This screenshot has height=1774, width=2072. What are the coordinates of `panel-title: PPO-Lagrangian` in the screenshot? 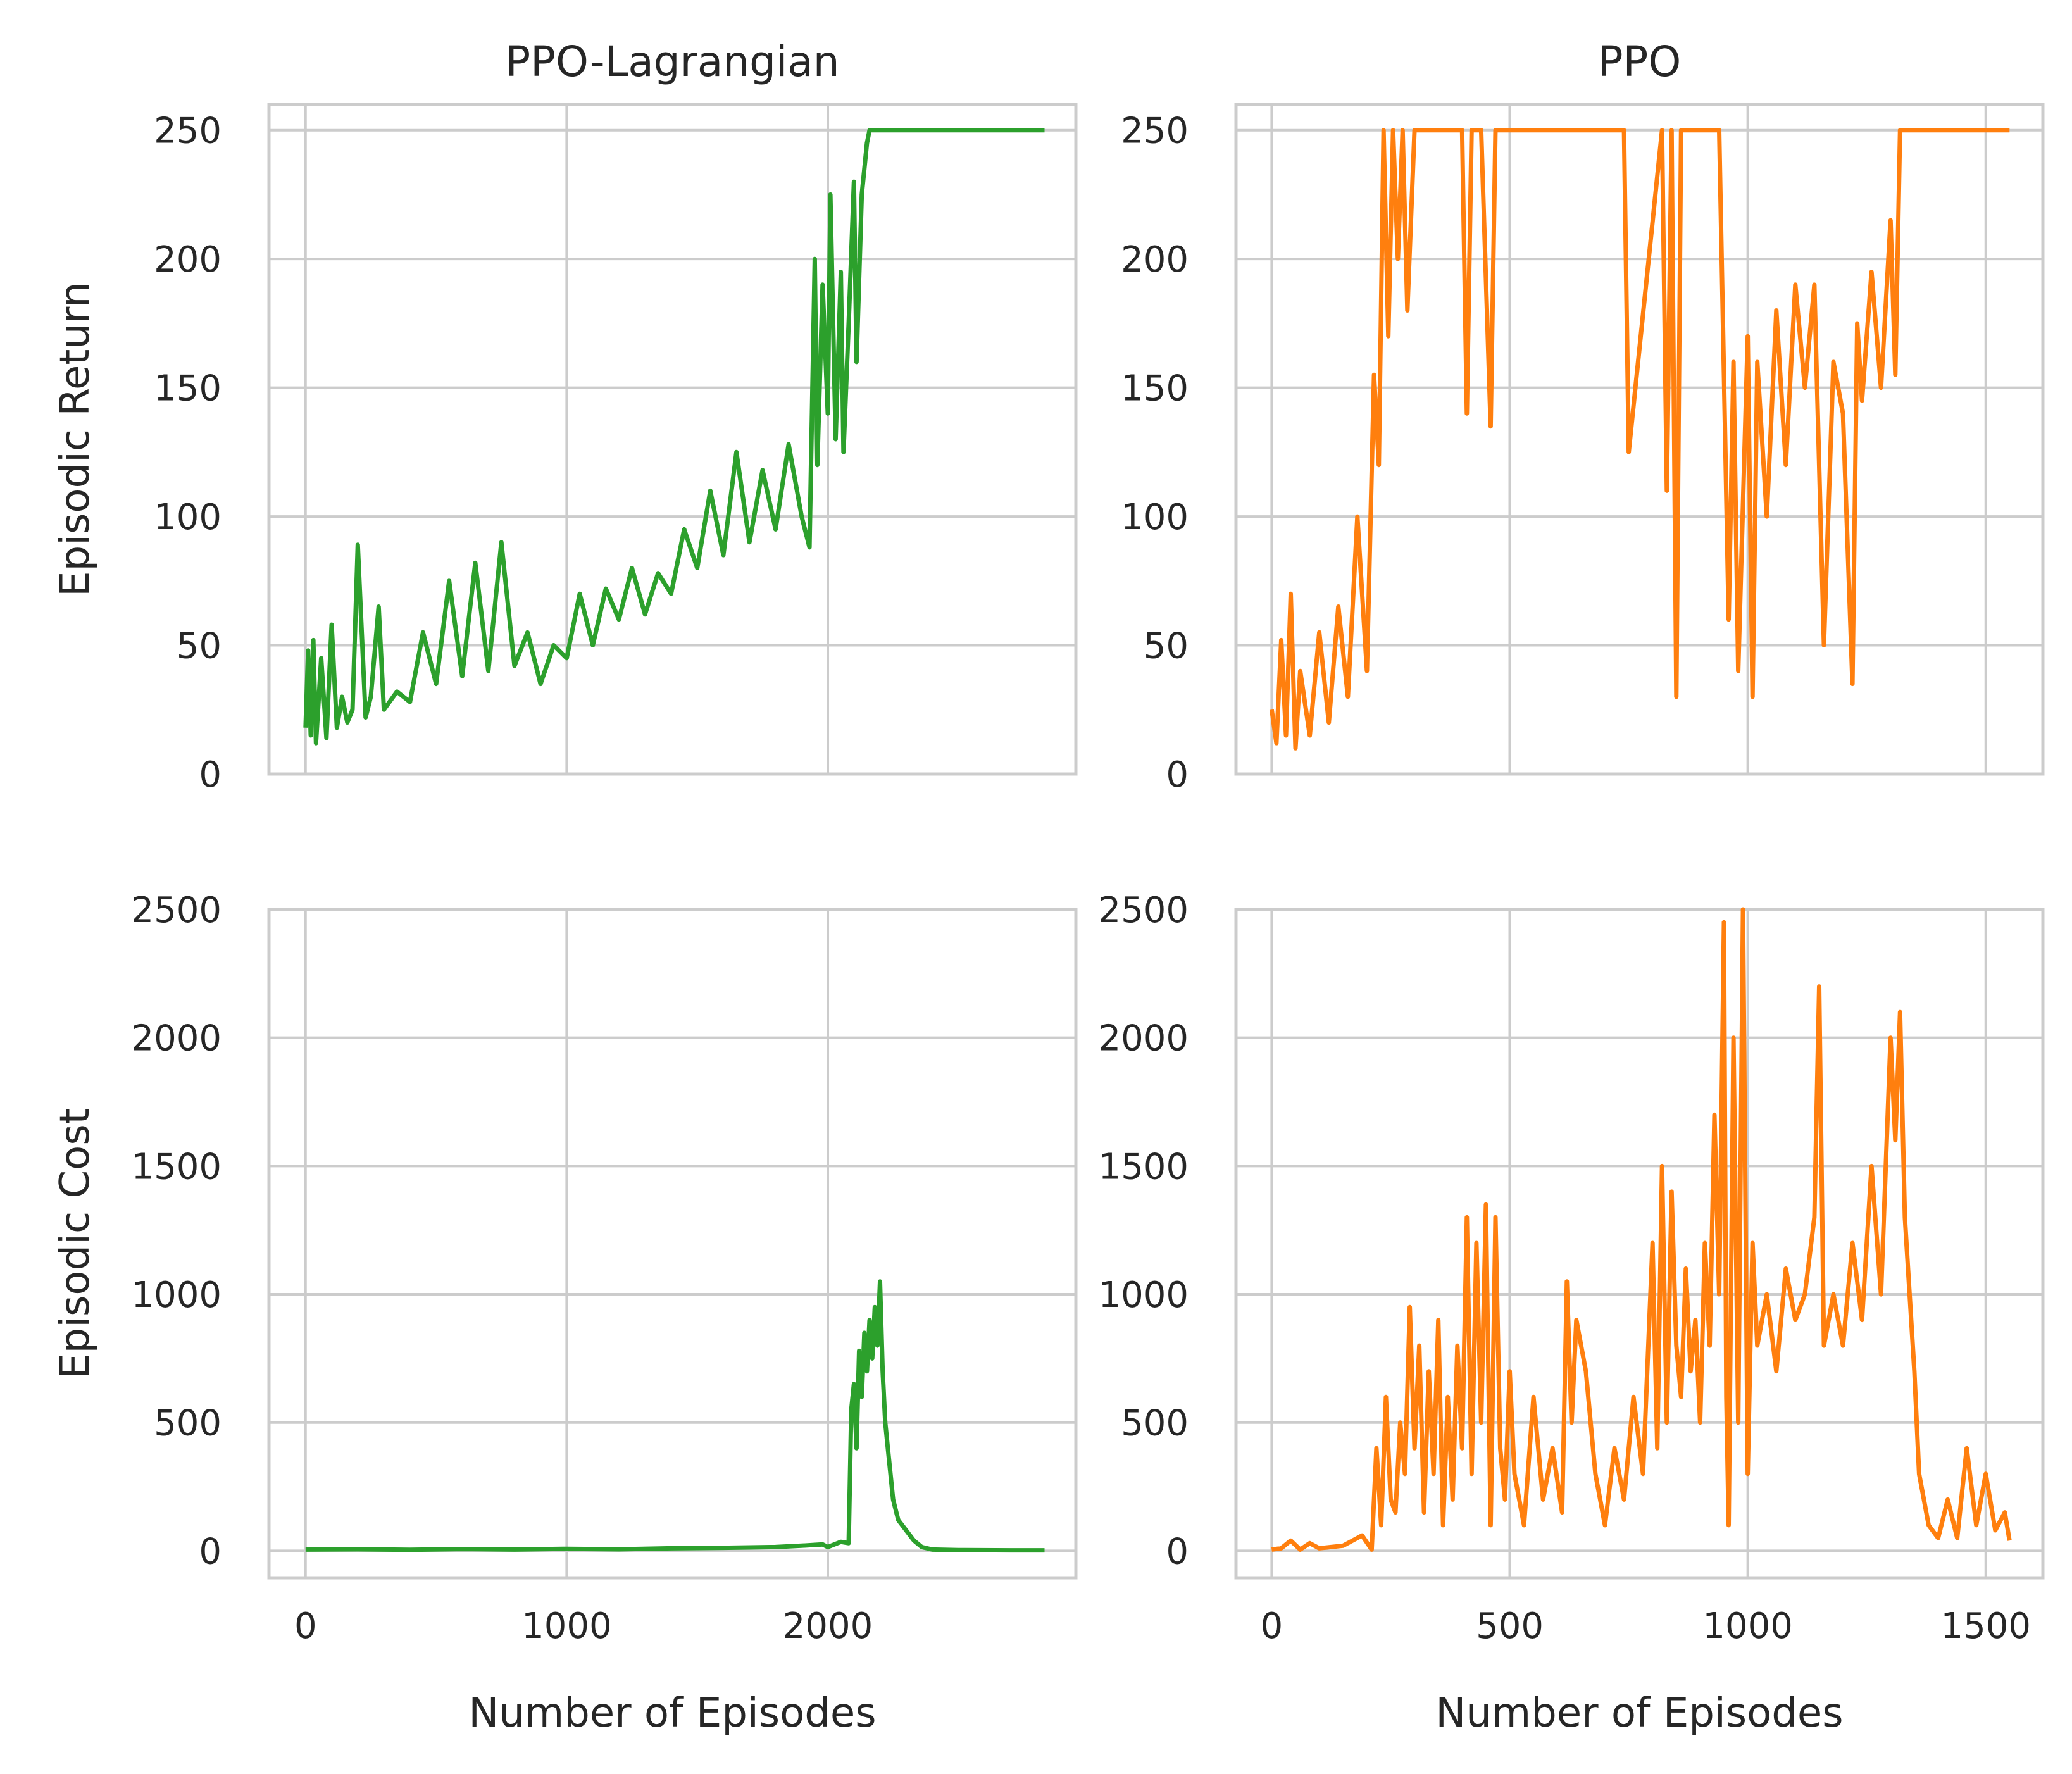 It's located at (672, 61).